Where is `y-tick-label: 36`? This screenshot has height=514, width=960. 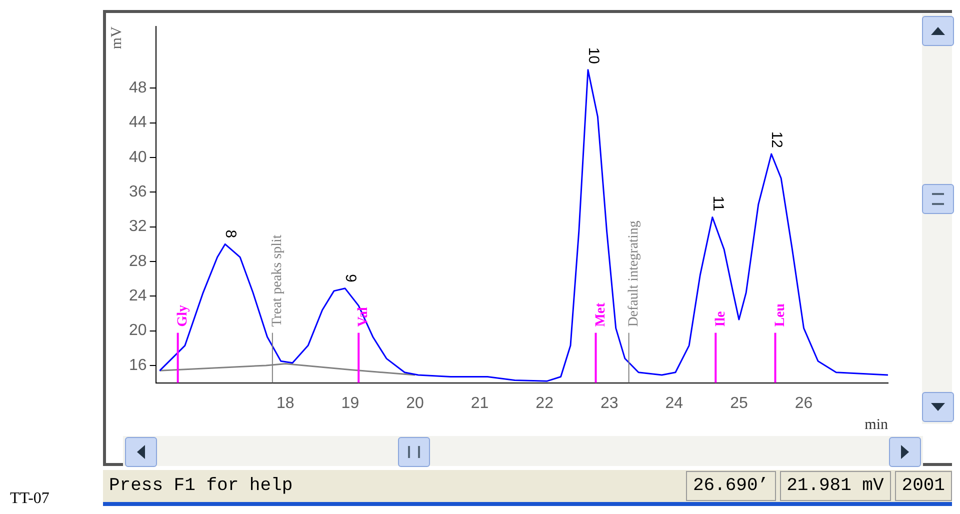
y-tick-label: 36 is located at coordinates (138, 192).